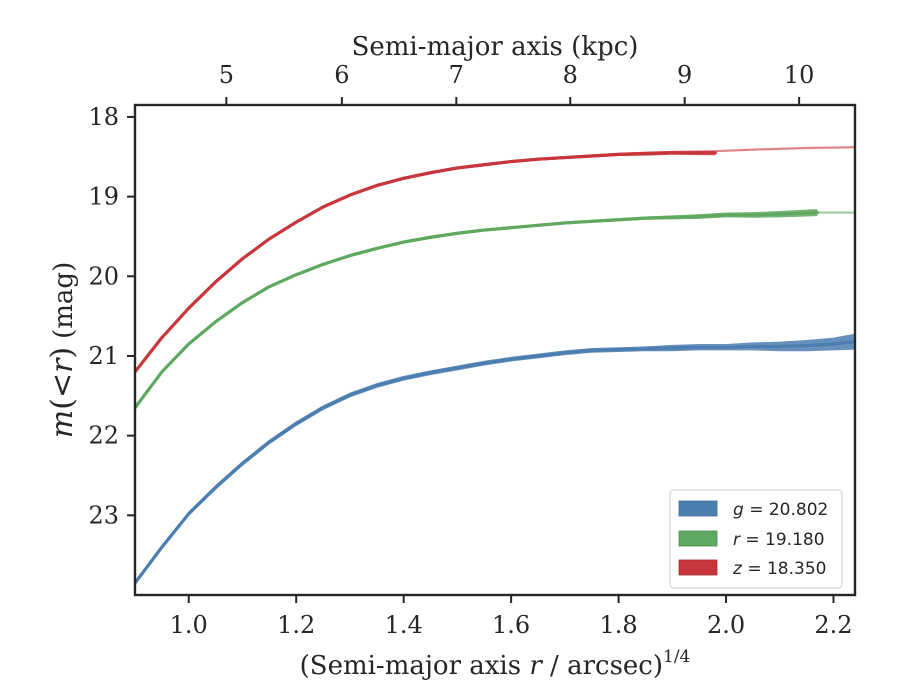 The image size is (900, 700). Describe the element at coordinates (570, 75) in the screenshot. I see `x2-tick-label: 8` at that location.